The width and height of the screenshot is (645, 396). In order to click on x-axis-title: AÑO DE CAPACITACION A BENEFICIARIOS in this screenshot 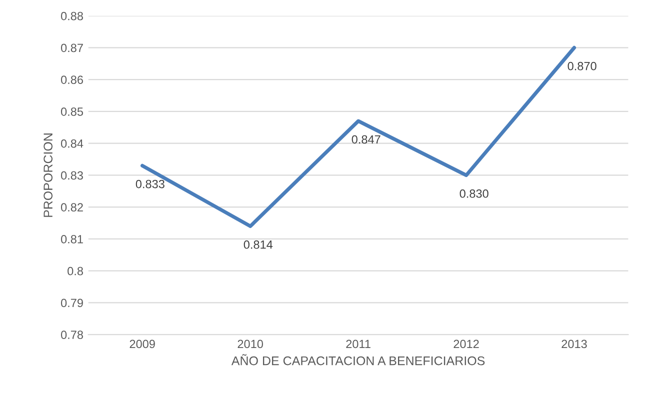, I will do `click(358, 360)`.